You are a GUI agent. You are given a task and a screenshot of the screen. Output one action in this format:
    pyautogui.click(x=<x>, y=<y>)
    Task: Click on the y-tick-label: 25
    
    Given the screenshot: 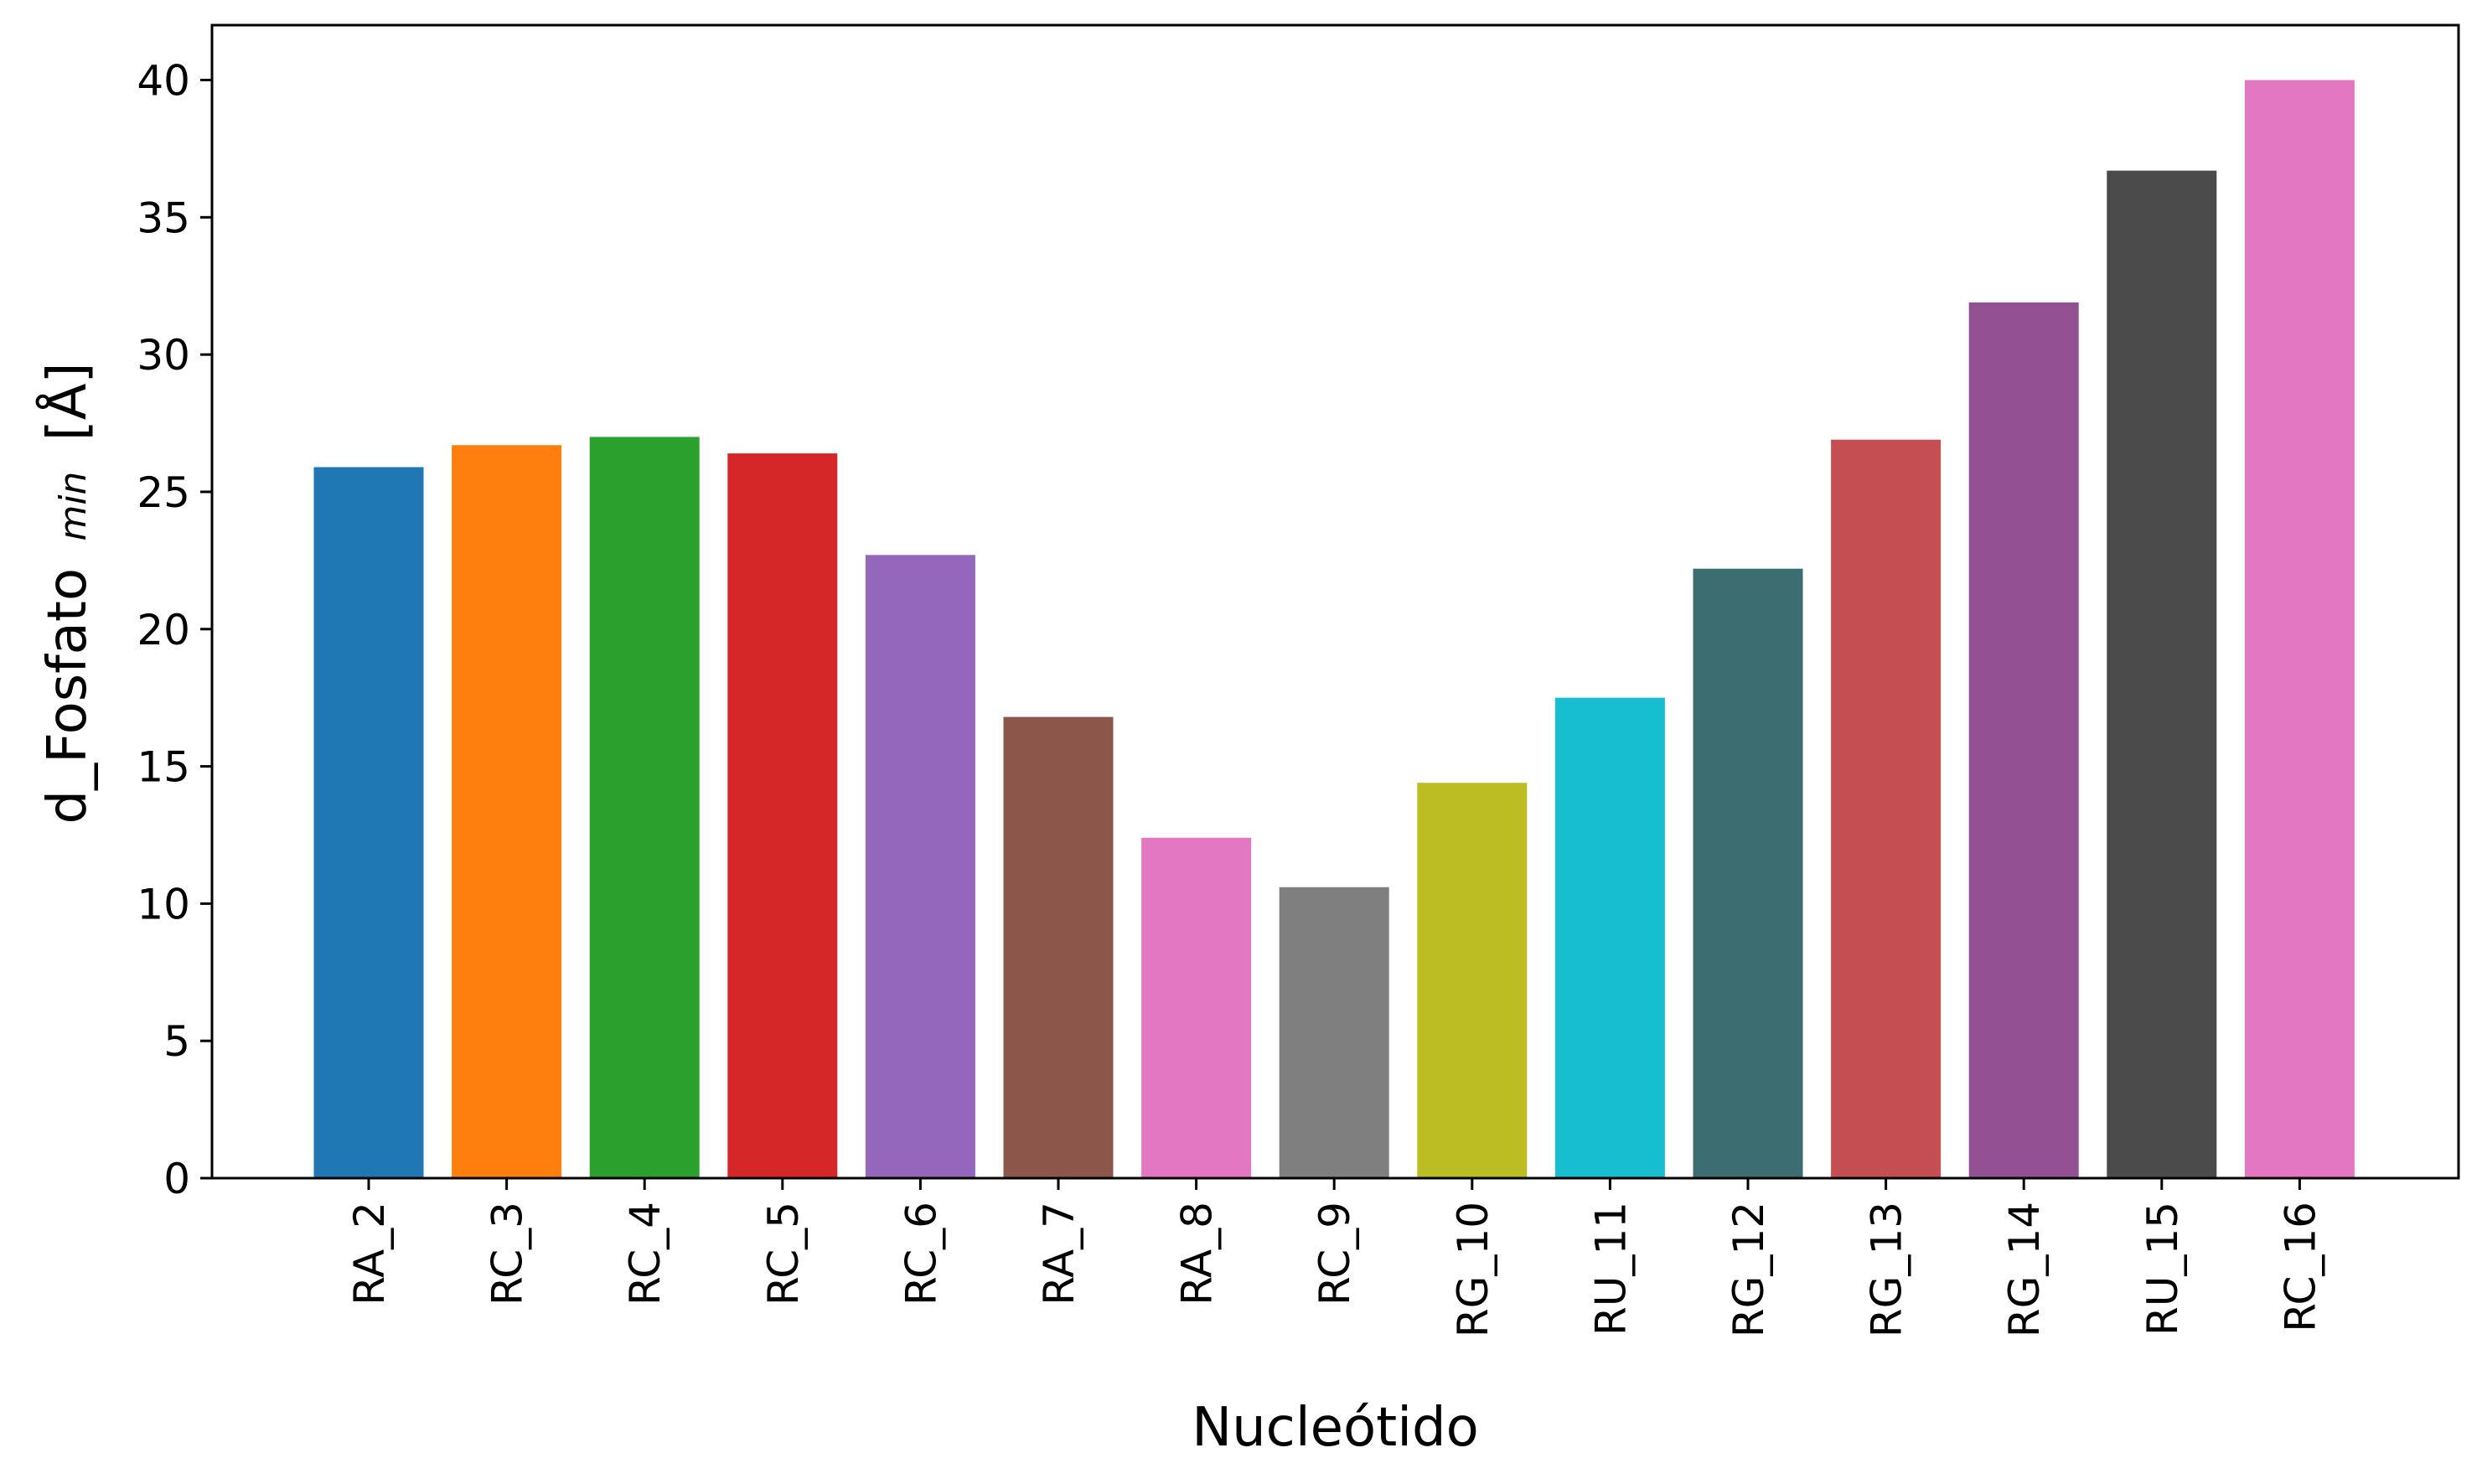 What is the action you would take?
    pyautogui.click(x=163, y=492)
    